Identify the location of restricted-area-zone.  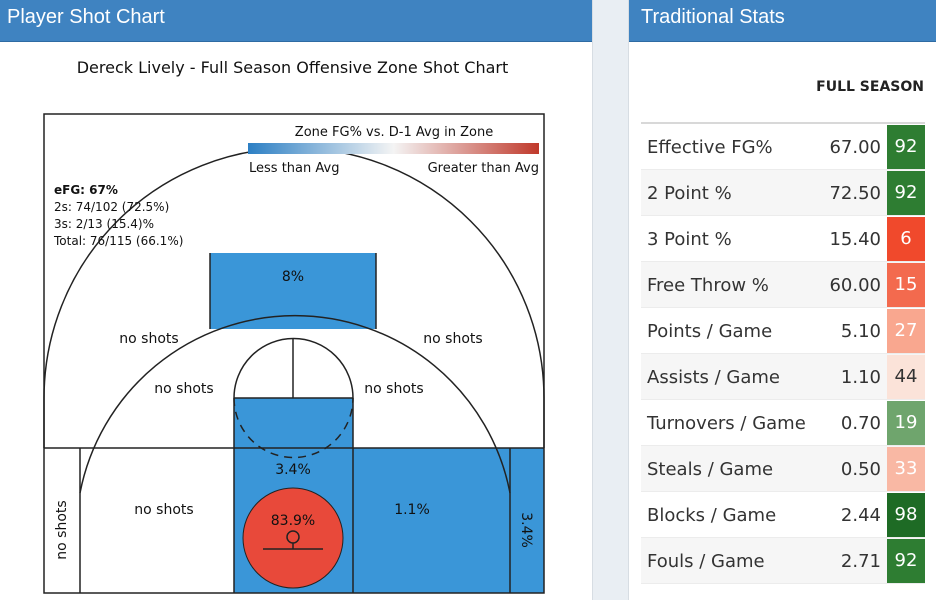
(293, 538).